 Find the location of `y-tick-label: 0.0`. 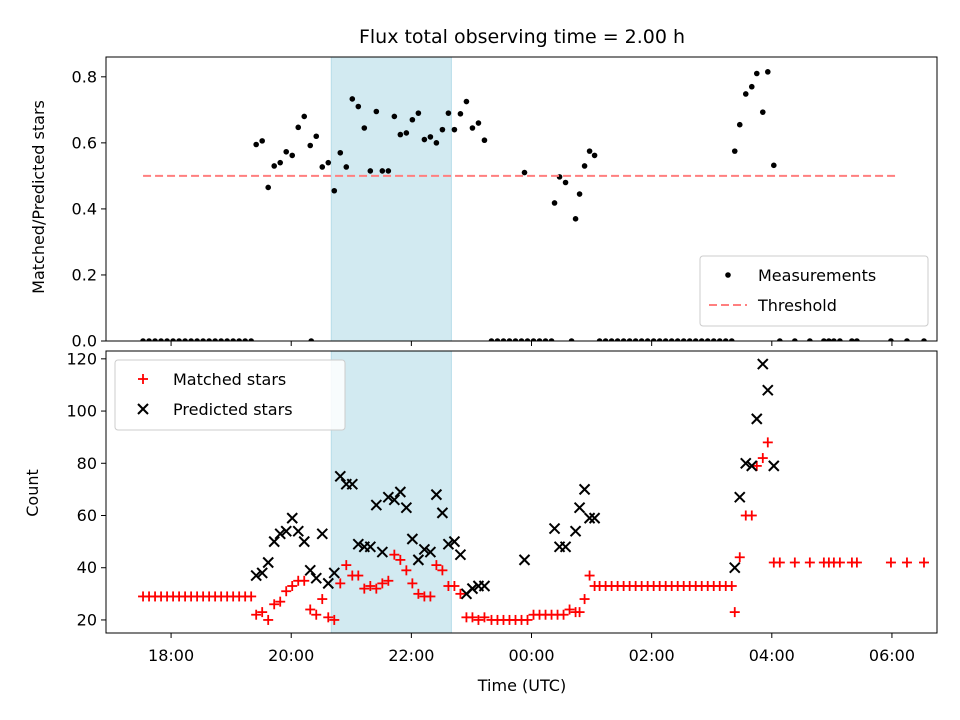

y-tick-label: 0.0 is located at coordinates (84, 341).